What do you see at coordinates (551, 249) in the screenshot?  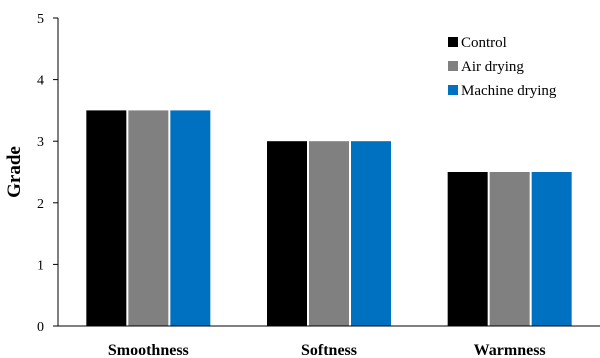 I see `bar-machine-drying-warmness` at bounding box center [551, 249].